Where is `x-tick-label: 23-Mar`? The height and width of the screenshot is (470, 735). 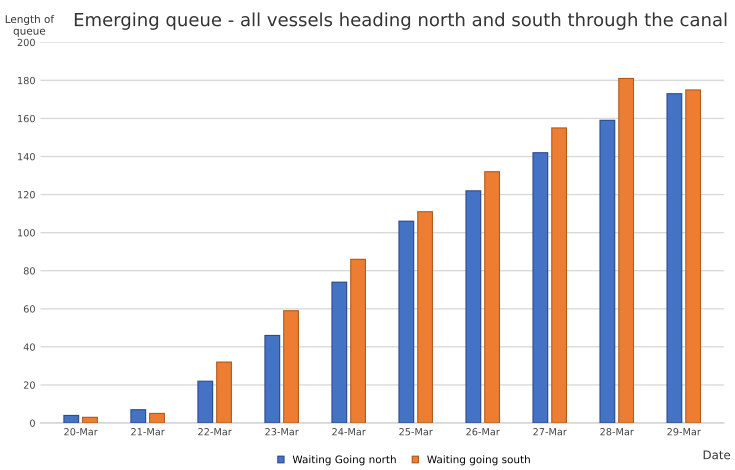
x-tick-label: 23-Mar is located at coordinates (282, 432).